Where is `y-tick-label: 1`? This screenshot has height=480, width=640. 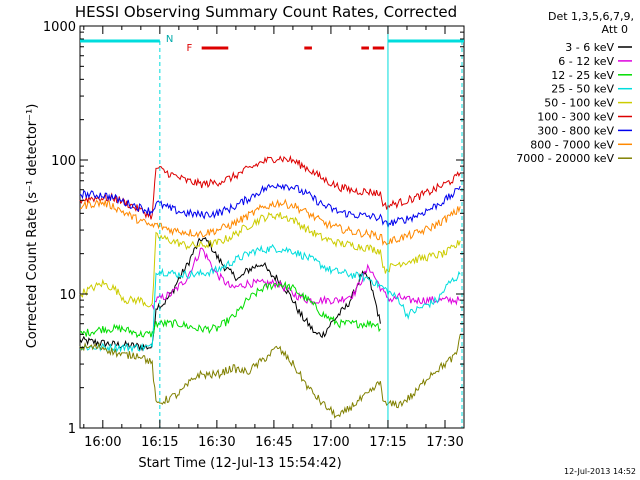 y-tick-label: 1 is located at coordinates (72, 429).